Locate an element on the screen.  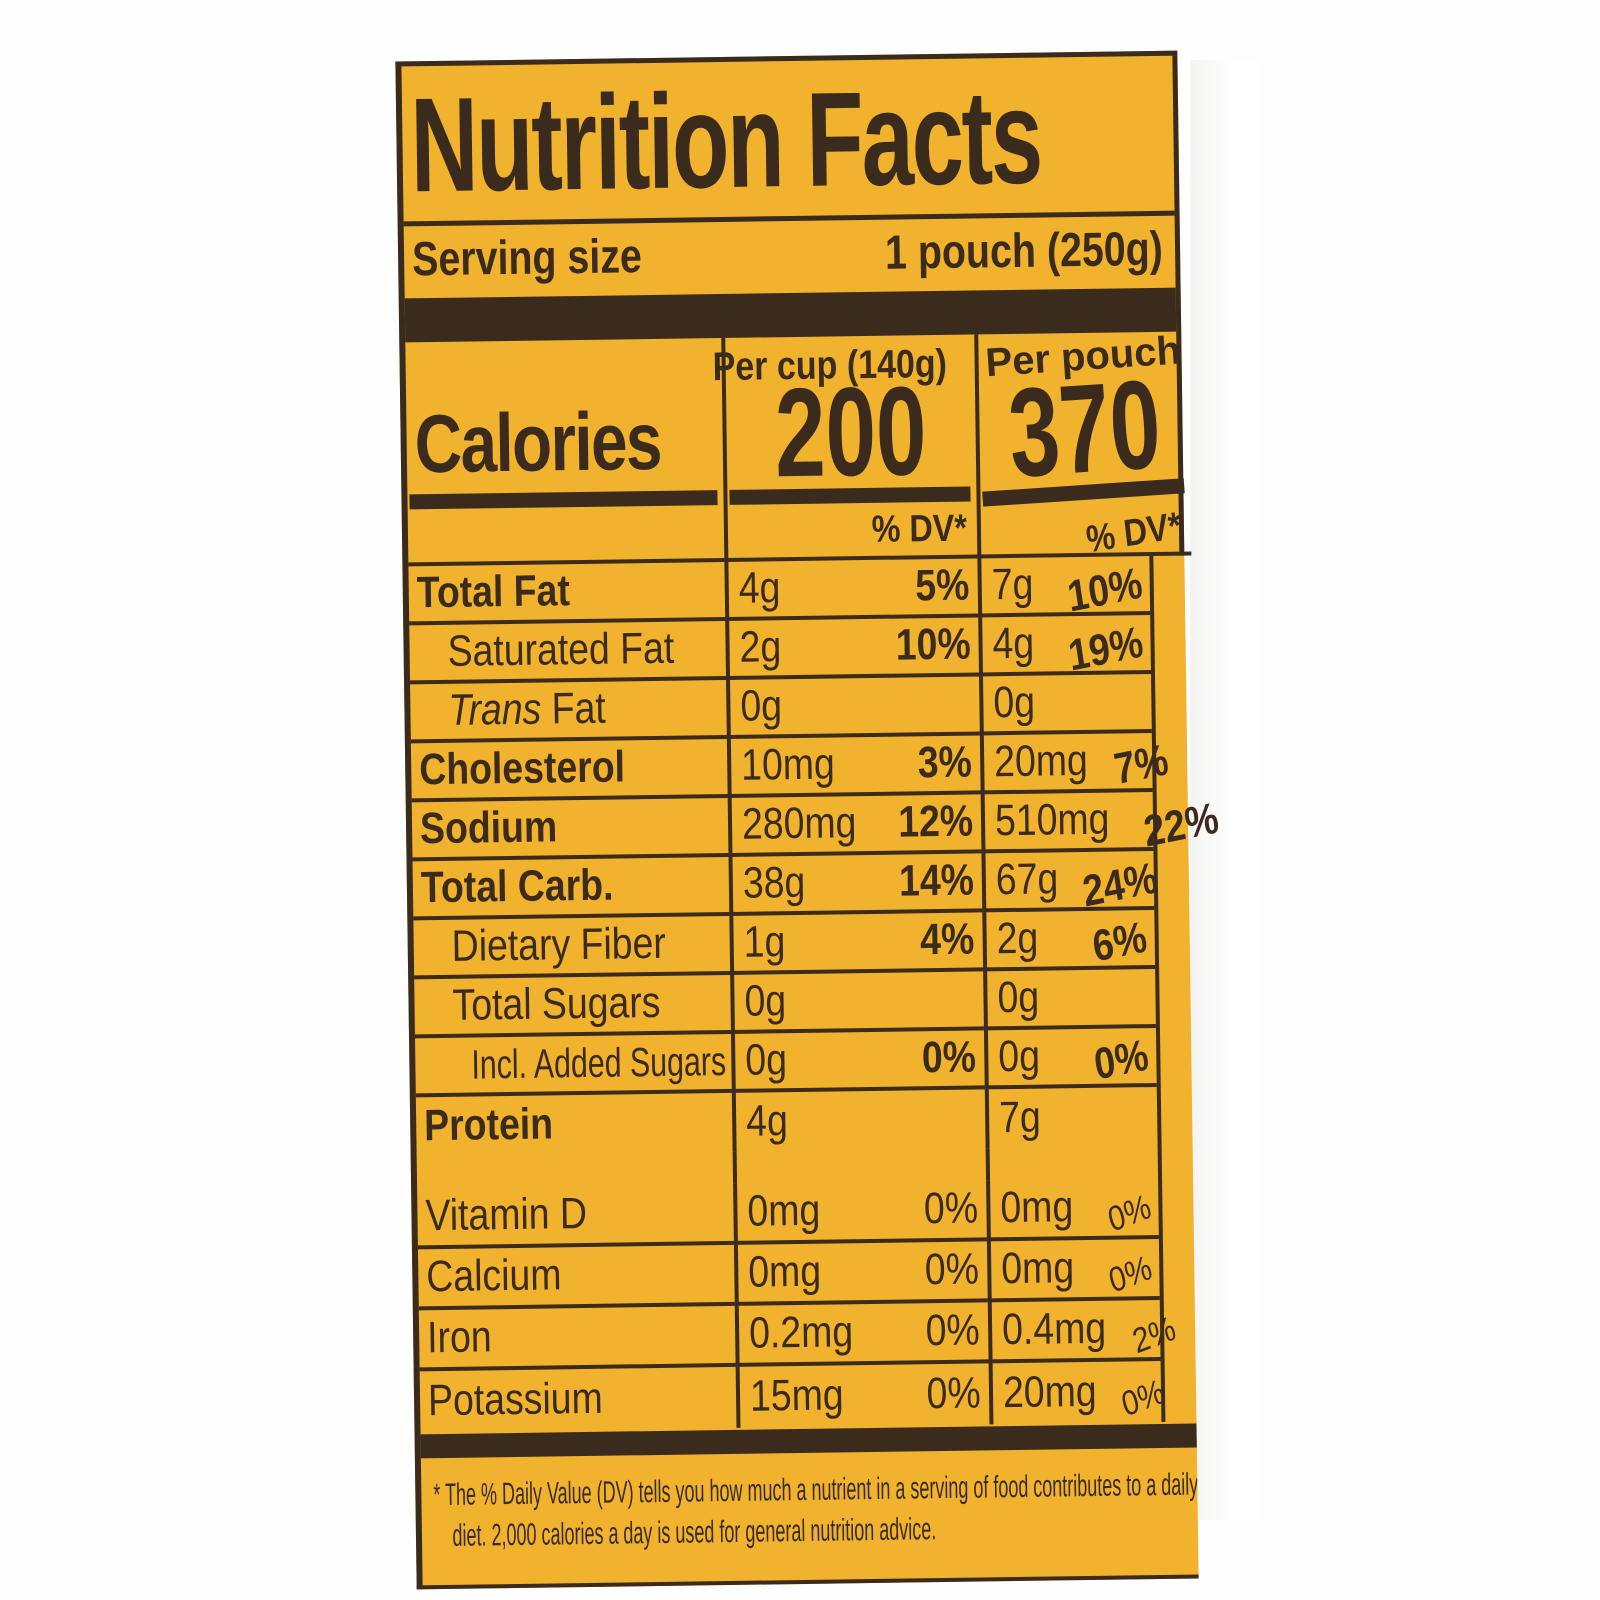
per-cup-value-cell: 0.2mg 0% is located at coordinates (861, 1334).